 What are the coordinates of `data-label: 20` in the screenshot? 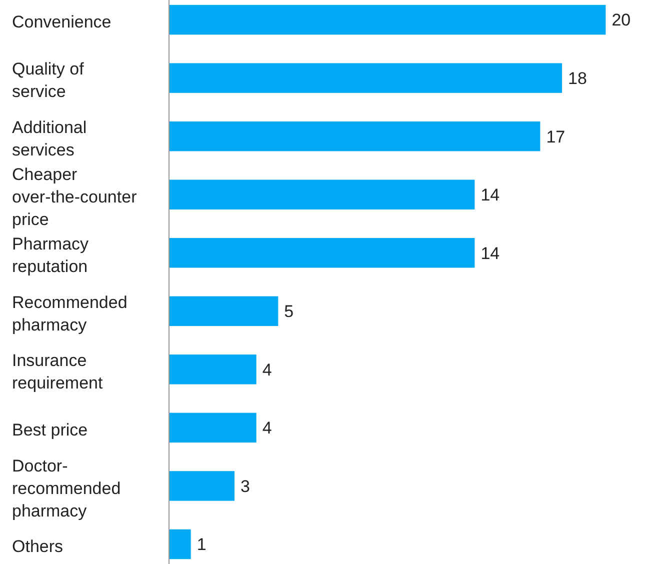 It's located at (621, 20).